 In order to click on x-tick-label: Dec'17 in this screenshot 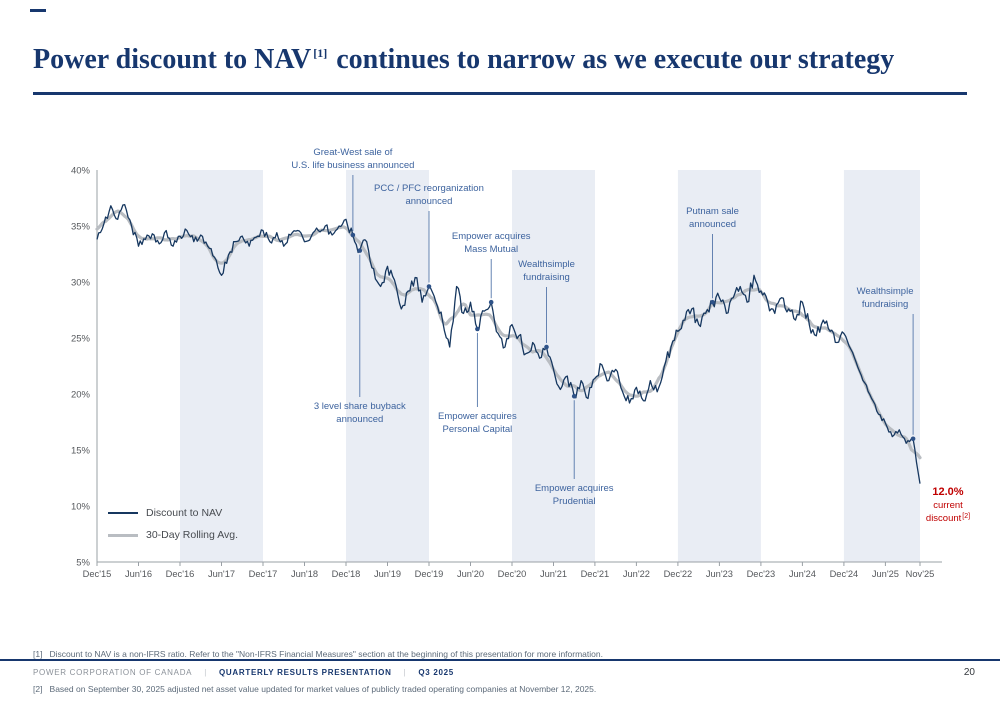, I will do `click(263, 574)`.